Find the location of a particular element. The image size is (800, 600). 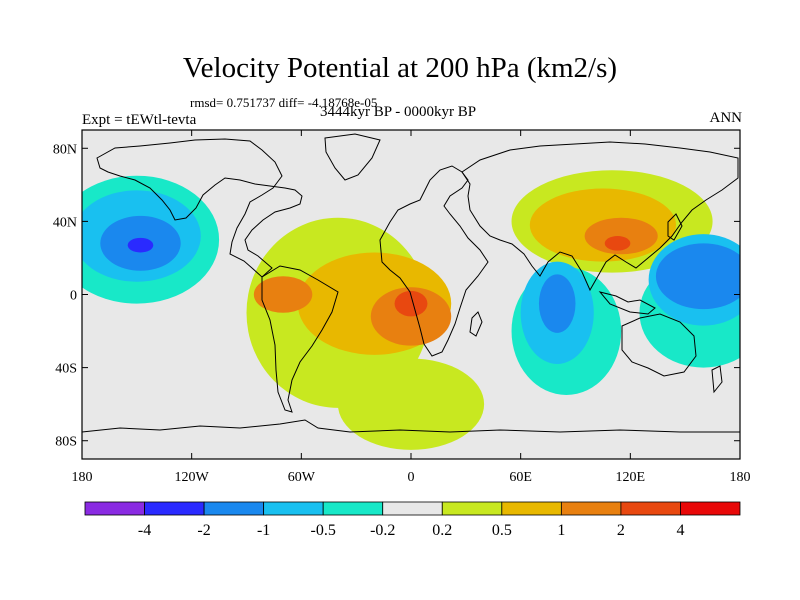

coast-greenland is located at coordinates (352, 157).